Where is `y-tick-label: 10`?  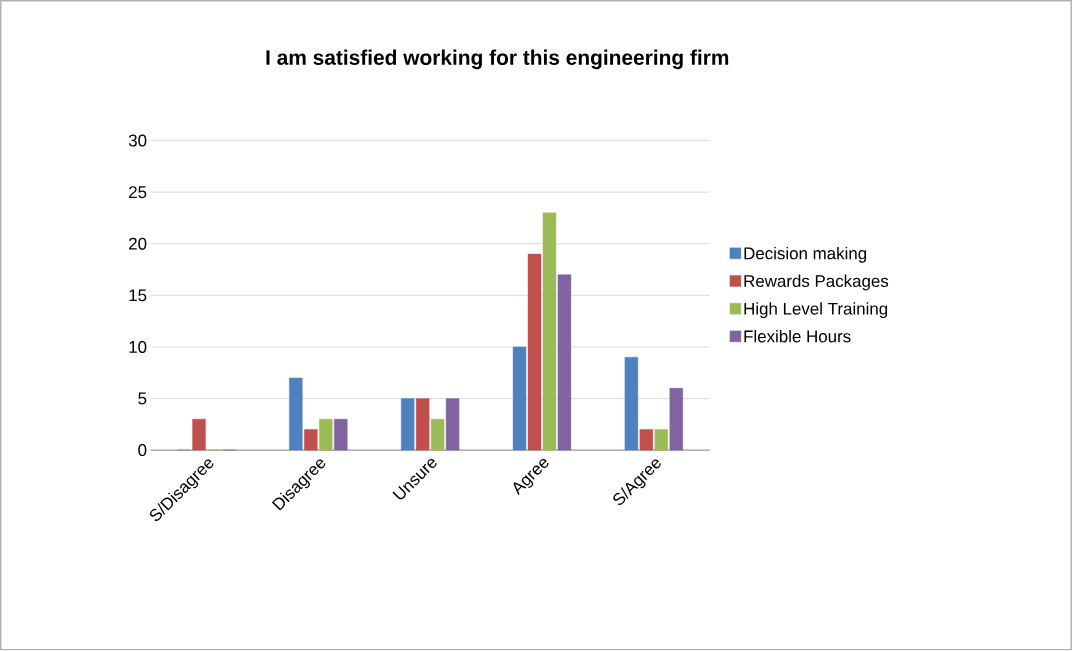 y-tick-label: 10 is located at coordinates (138, 347).